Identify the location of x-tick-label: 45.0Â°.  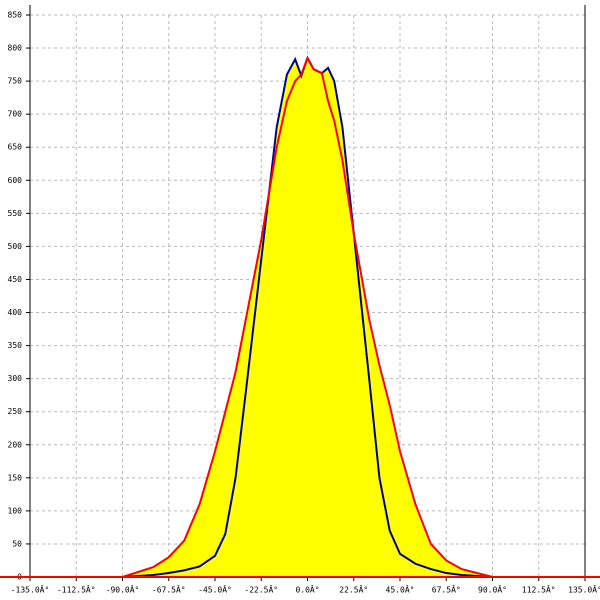
(400, 589).